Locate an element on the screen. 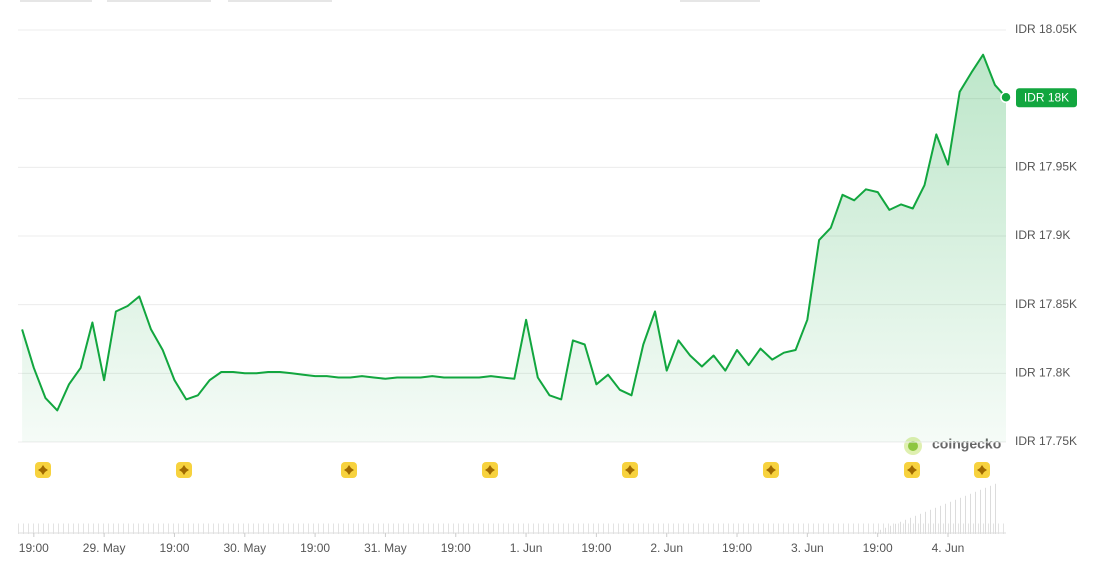  x-tick-label: 31. May is located at coordinates (385, 548).